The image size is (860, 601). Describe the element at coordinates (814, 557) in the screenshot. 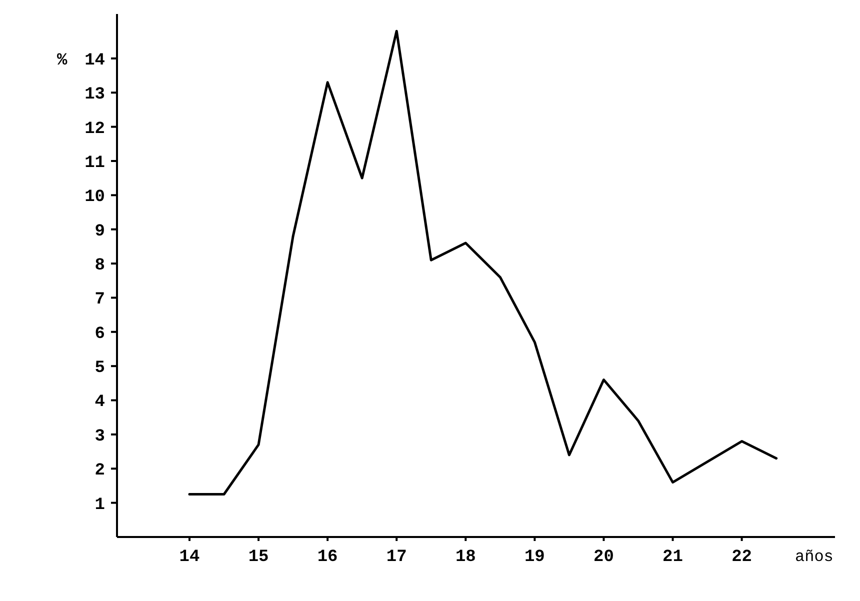

I see `x-axis-title: años` at that location.